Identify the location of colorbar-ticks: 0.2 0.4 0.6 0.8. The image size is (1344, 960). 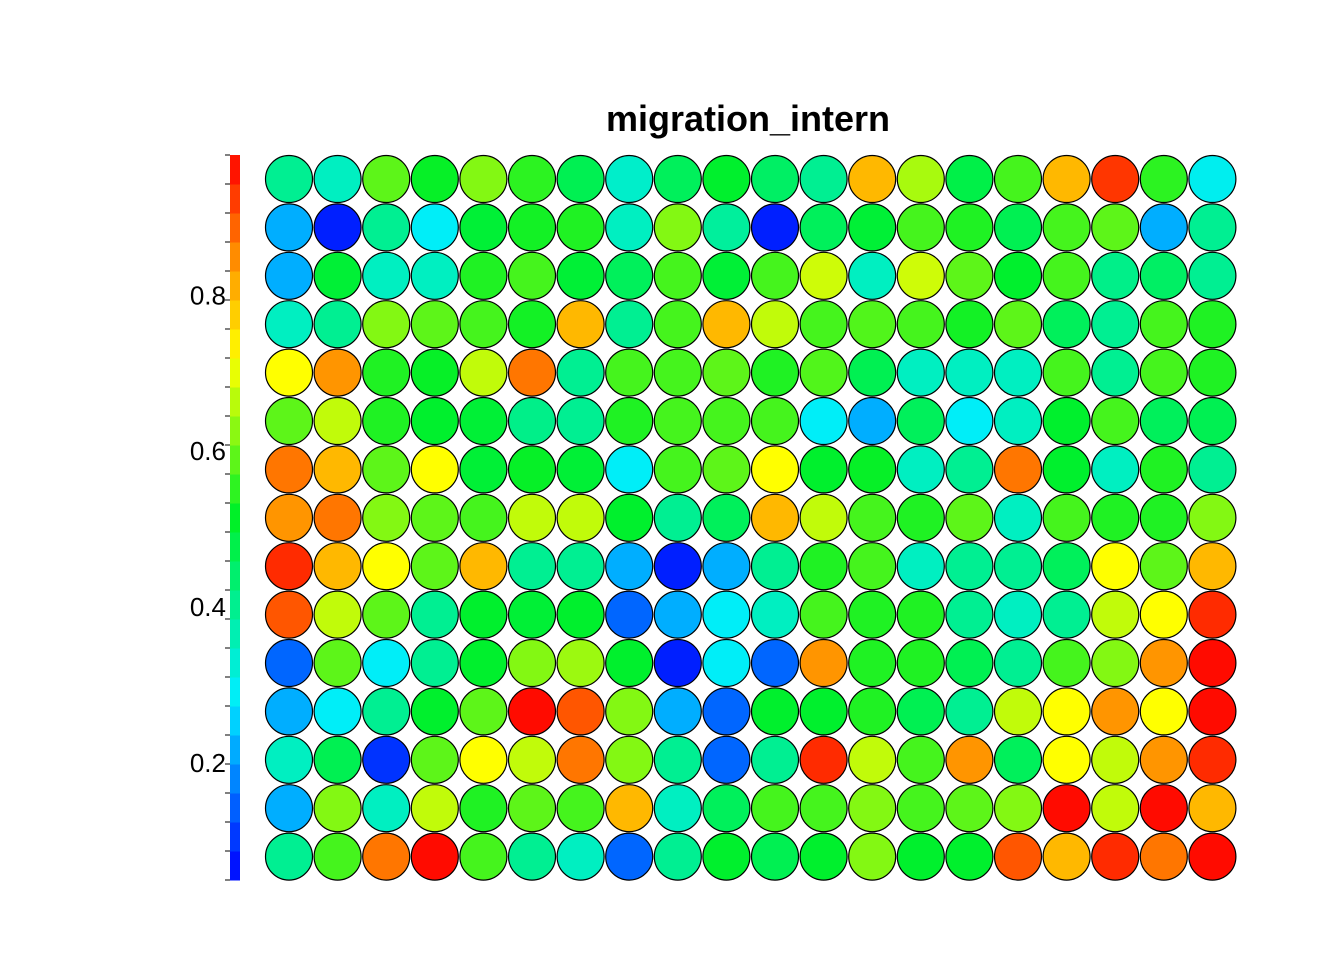
(208, 529).